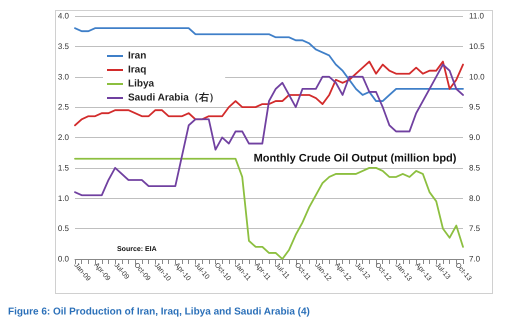 Image resolution: width=505 pixels, height=322 pixels. What do you see at coordinates (137, 70) in the screenshot?
I see `legend-label: Iraq` at bounding box center [137, 70].